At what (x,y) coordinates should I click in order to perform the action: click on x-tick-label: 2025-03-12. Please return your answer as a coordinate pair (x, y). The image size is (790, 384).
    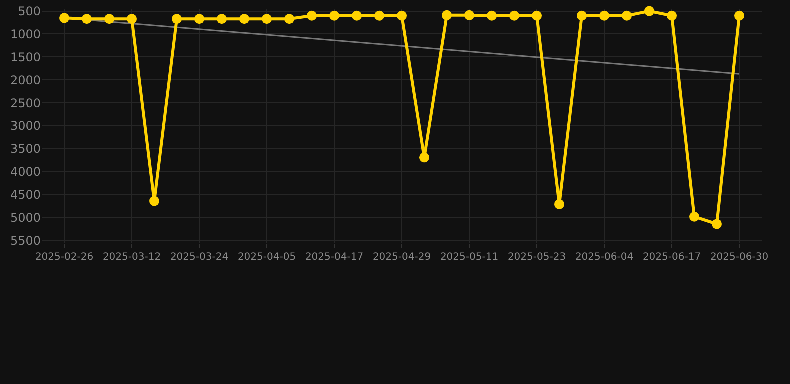
    Looking at the image, I should click on (132, 257).